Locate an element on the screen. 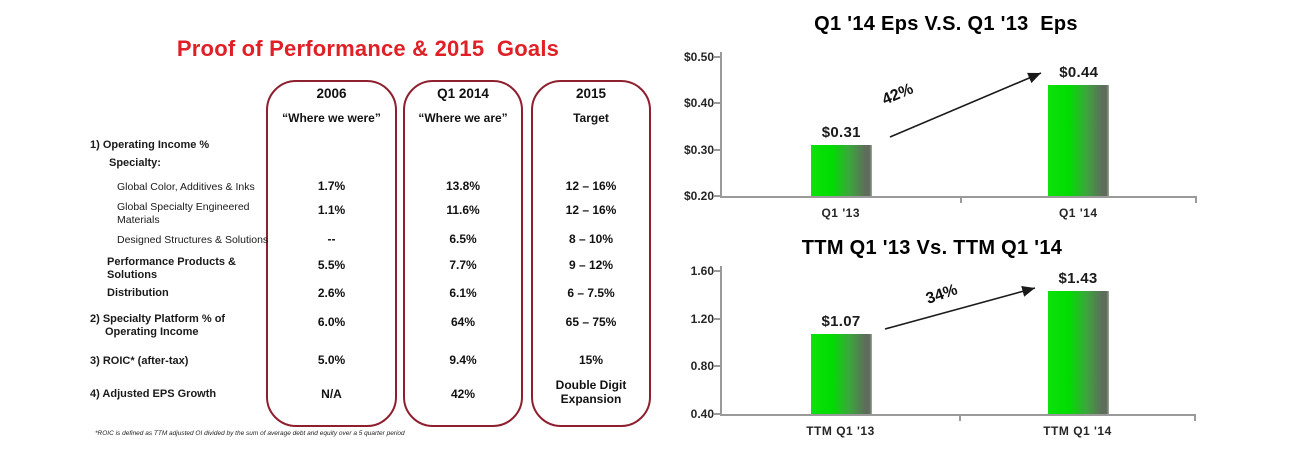 This screenshot has height=458, width=1298. bar-column: $0.31 is located at coordinates (841, 126).